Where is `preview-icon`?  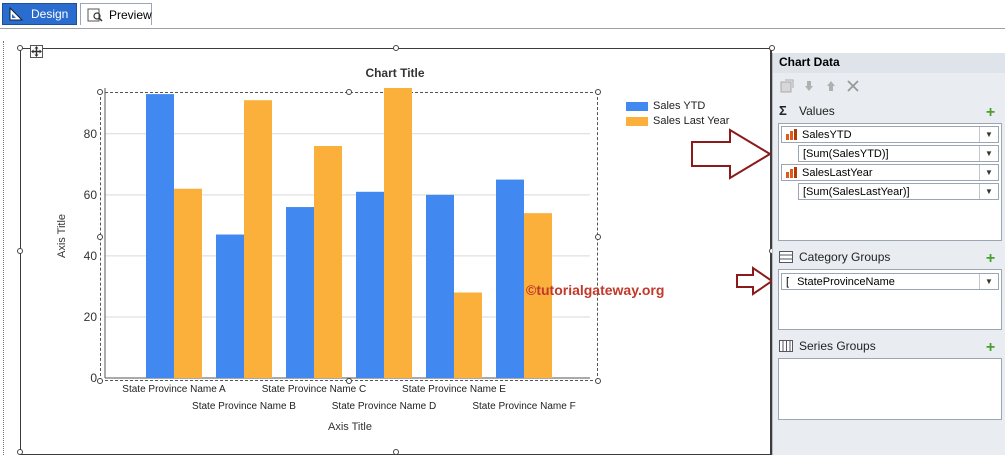
preview-icon is located at coordinates (95, 15).